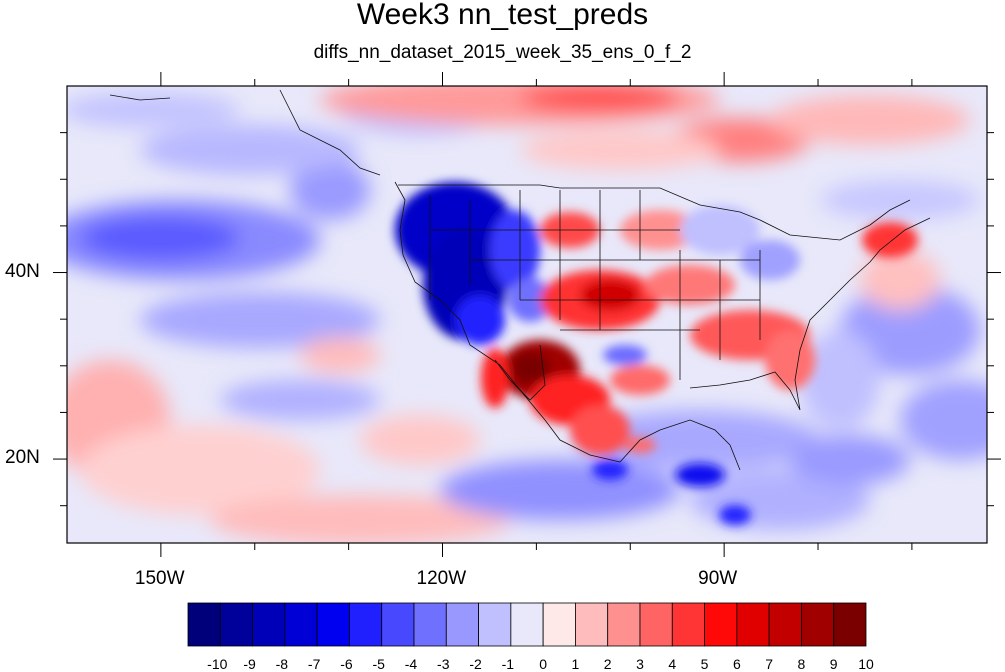 This screenshot has width=1005, height=672. I want to click on colorbar-label: -5, so click(378, 664).